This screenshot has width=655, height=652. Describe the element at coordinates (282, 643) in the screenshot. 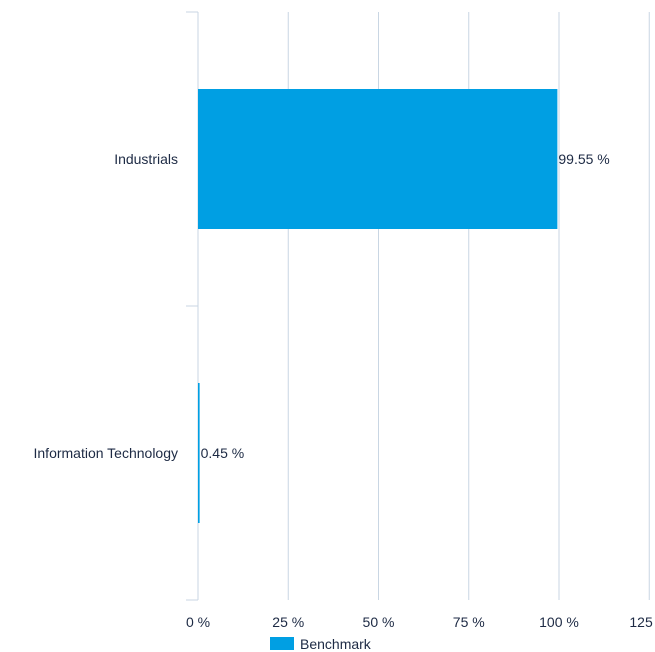

I see `legend-swatch` at that location.